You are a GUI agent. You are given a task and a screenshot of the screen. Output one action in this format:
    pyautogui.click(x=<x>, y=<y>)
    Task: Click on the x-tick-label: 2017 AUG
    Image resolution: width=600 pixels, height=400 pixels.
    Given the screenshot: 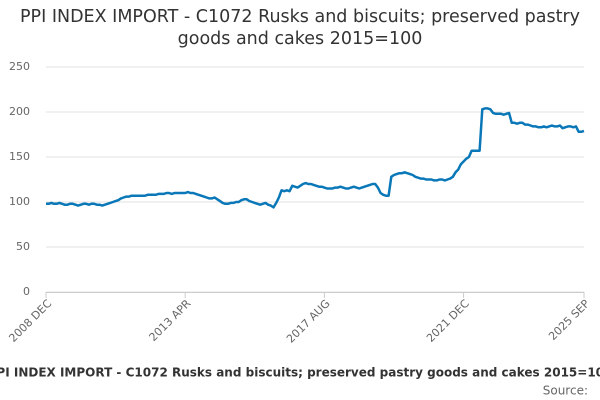 What is the action you would take?
    pyautogui.click(x=308, y=321)
    